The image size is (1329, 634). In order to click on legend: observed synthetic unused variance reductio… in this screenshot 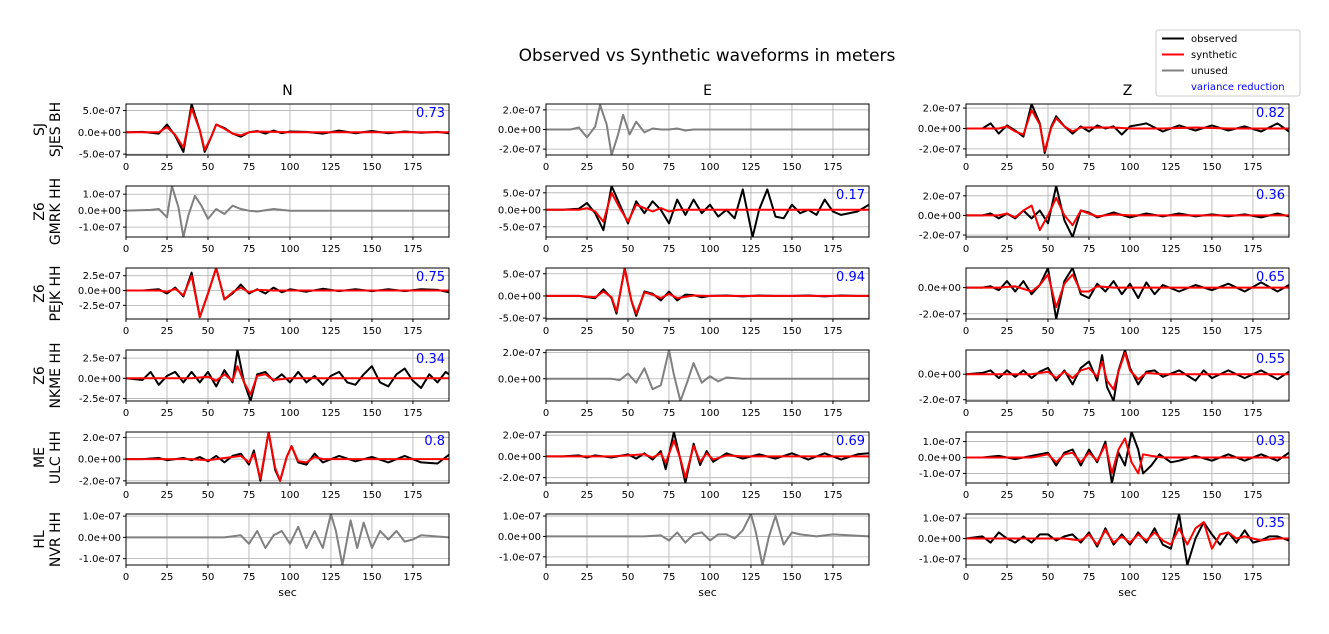, I will do `click(1228, 63)`.